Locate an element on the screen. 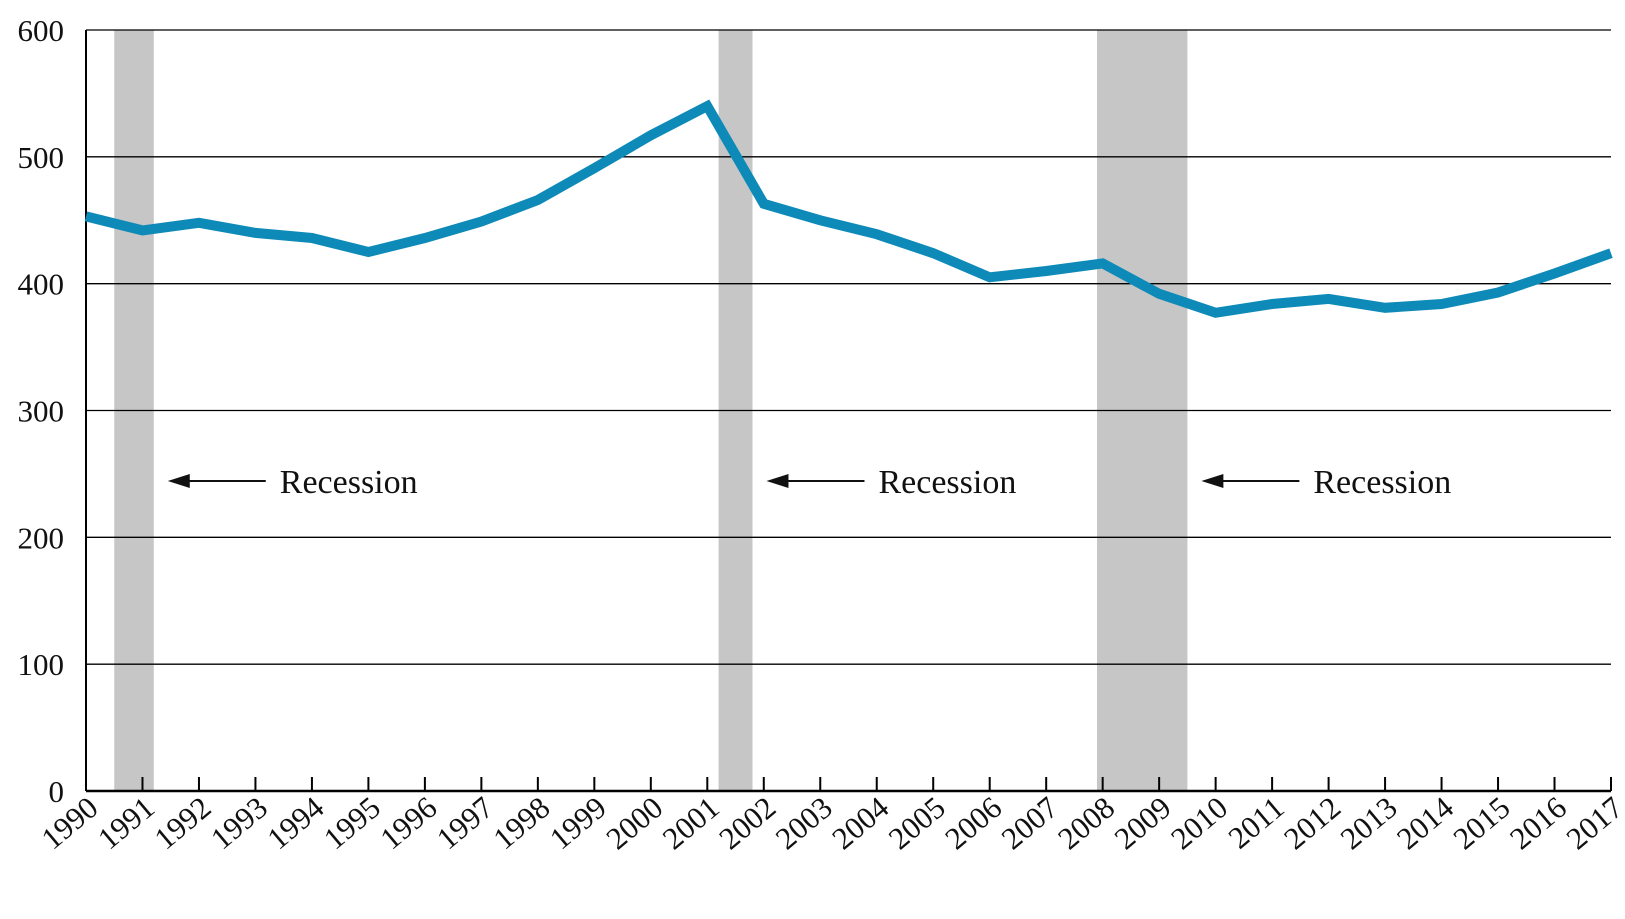 This screenshot has height=919, width=1625. x-tick-label-2009: 2009 is located at coordinates (1143, 823).